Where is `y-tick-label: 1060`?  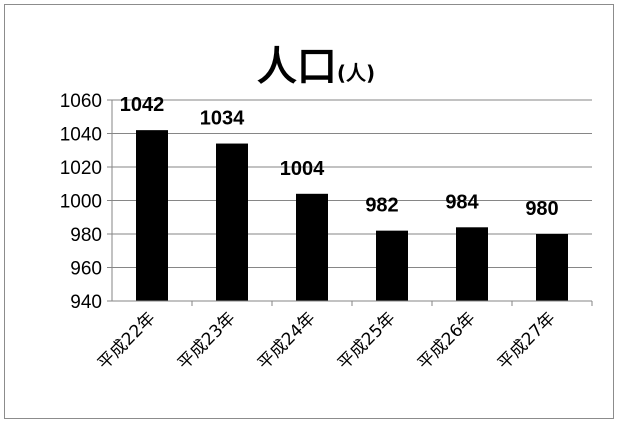
y-tick-label: 1060 is located at coordinates (81, 101).